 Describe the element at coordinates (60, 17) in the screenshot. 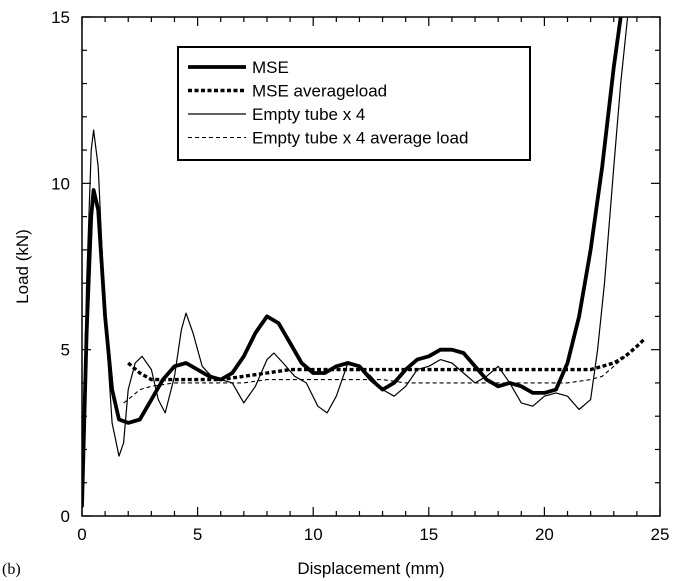

I see `y-tick-label: 15` at that location.